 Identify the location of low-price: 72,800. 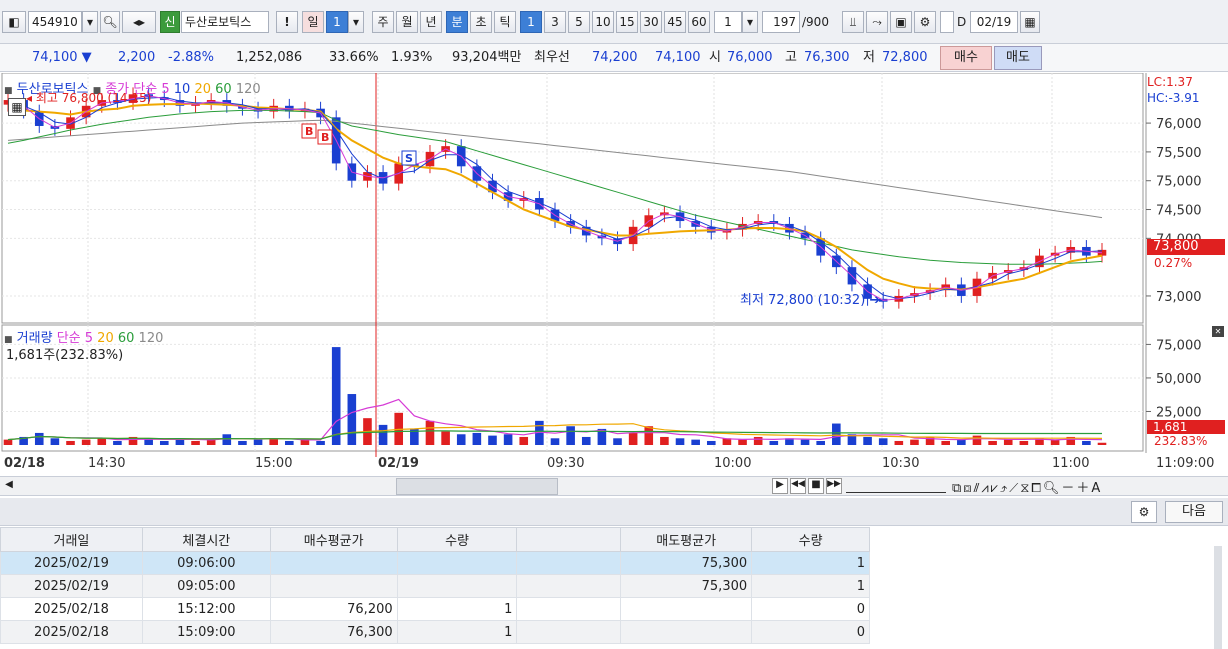
(905, 57).